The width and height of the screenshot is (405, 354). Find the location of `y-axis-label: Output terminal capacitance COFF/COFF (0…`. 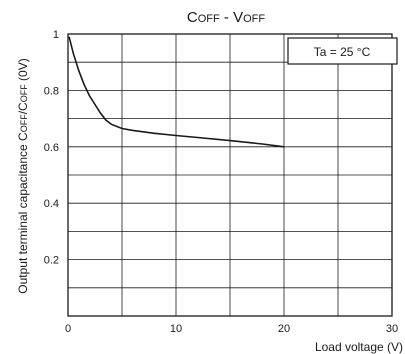

y-axis-label: Output terminal capacitance COFF/COFF (0… is located at coordinates (23, 175).